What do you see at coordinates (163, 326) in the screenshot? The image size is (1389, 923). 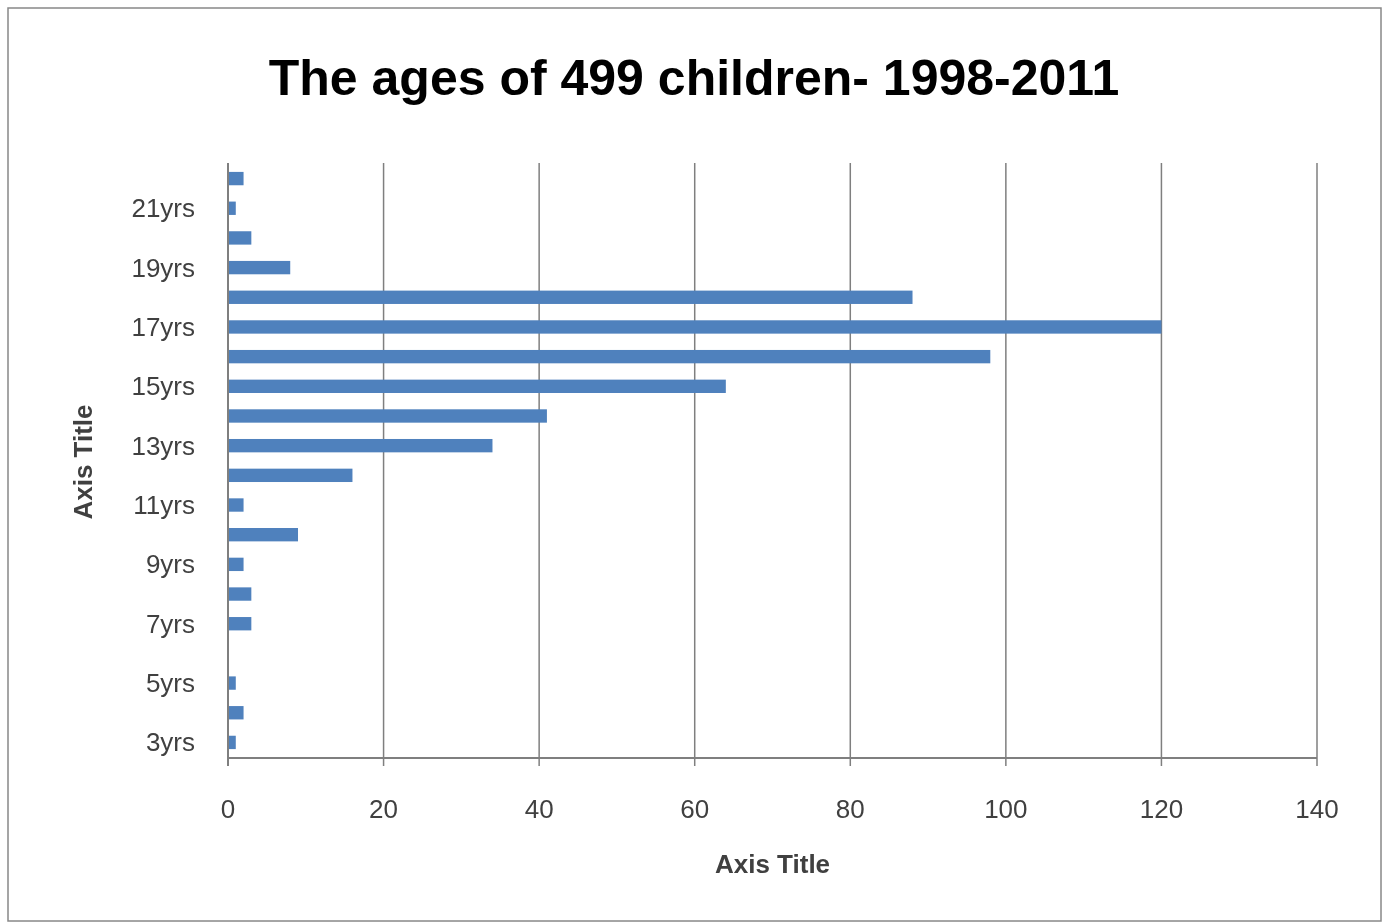 I see `y-tick-label: 17yrs` at bounding box center [163, 326].